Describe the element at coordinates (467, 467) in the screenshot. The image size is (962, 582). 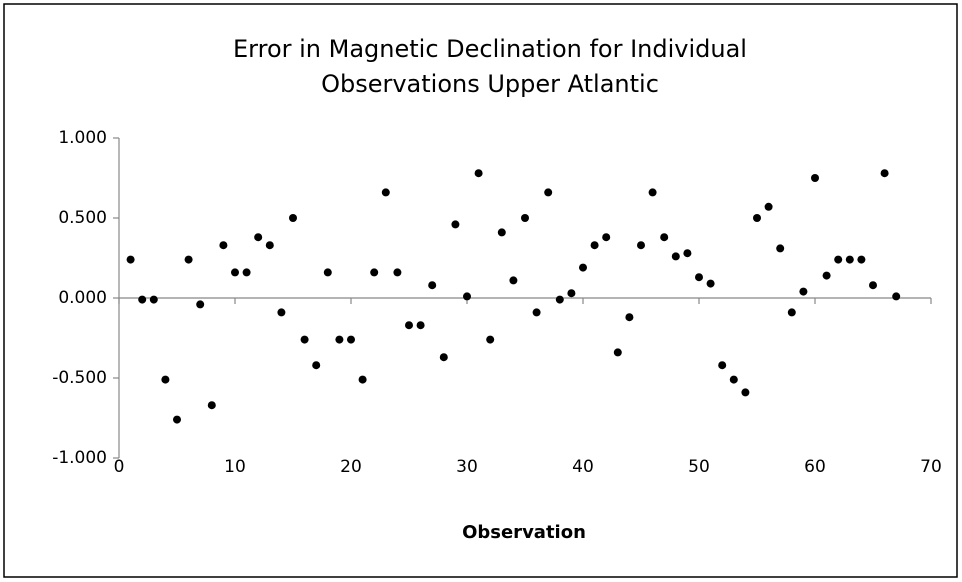
I see `x-tick-label: 30` at that location.